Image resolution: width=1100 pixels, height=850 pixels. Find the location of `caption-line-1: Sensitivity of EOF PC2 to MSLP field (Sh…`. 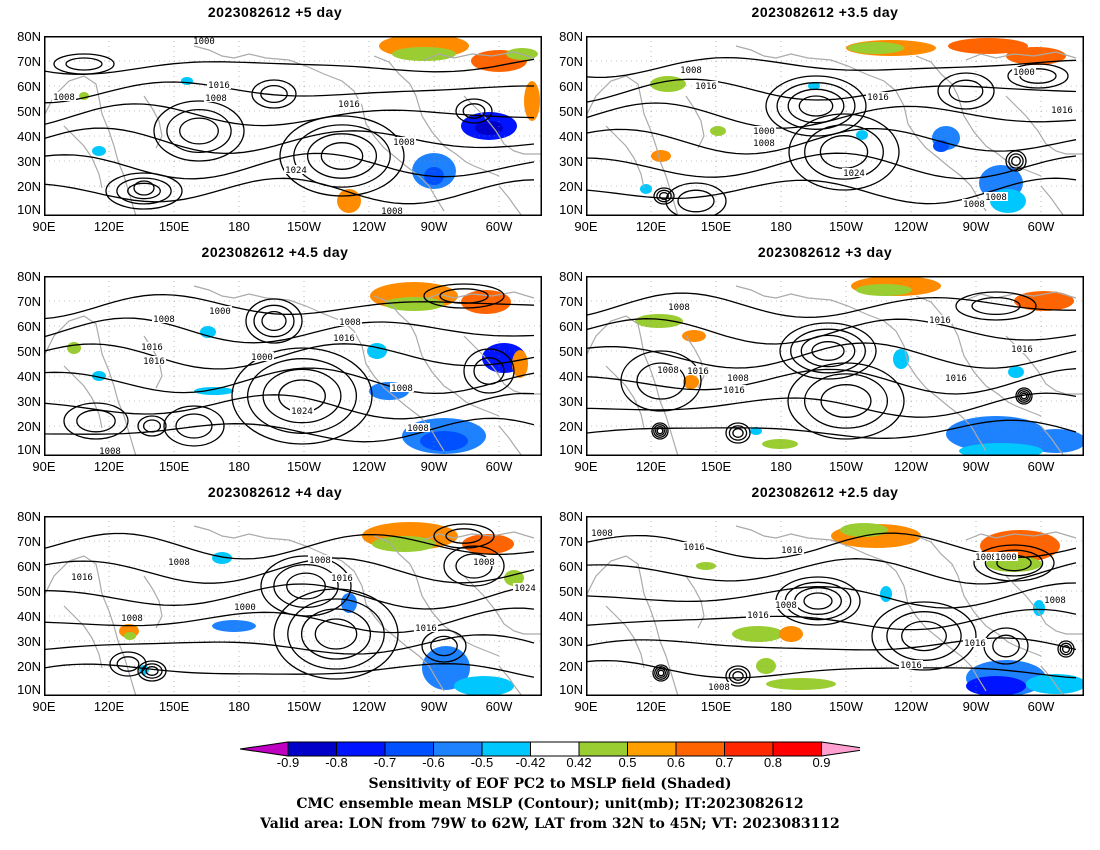

caption-line-1: Sensitivity of EOF PC2 to MSLP field (Sh… is located at coordinates (550, 784).